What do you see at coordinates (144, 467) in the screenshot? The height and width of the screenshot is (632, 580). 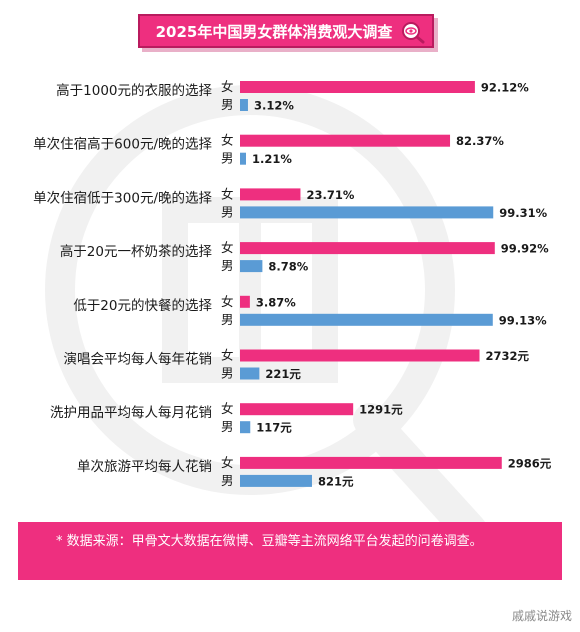 I see `category-label: 单次旅游平均每人花销` at bounding box center [144, 467].